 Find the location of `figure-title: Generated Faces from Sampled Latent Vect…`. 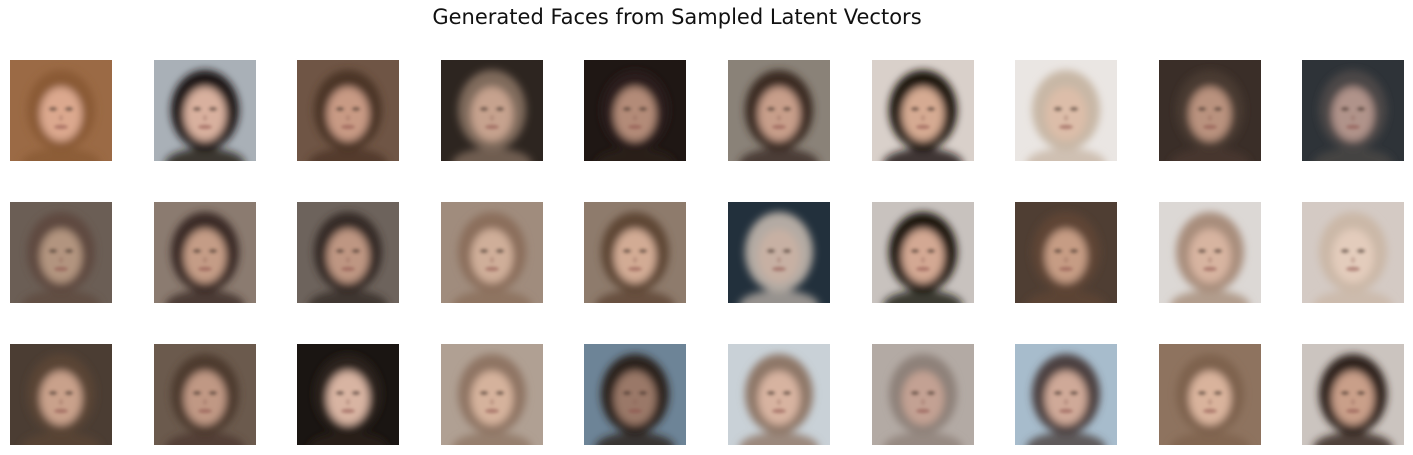

figure-title: Generated Faces from Sampled Latent Vect… is located at coordinates (677, 17).